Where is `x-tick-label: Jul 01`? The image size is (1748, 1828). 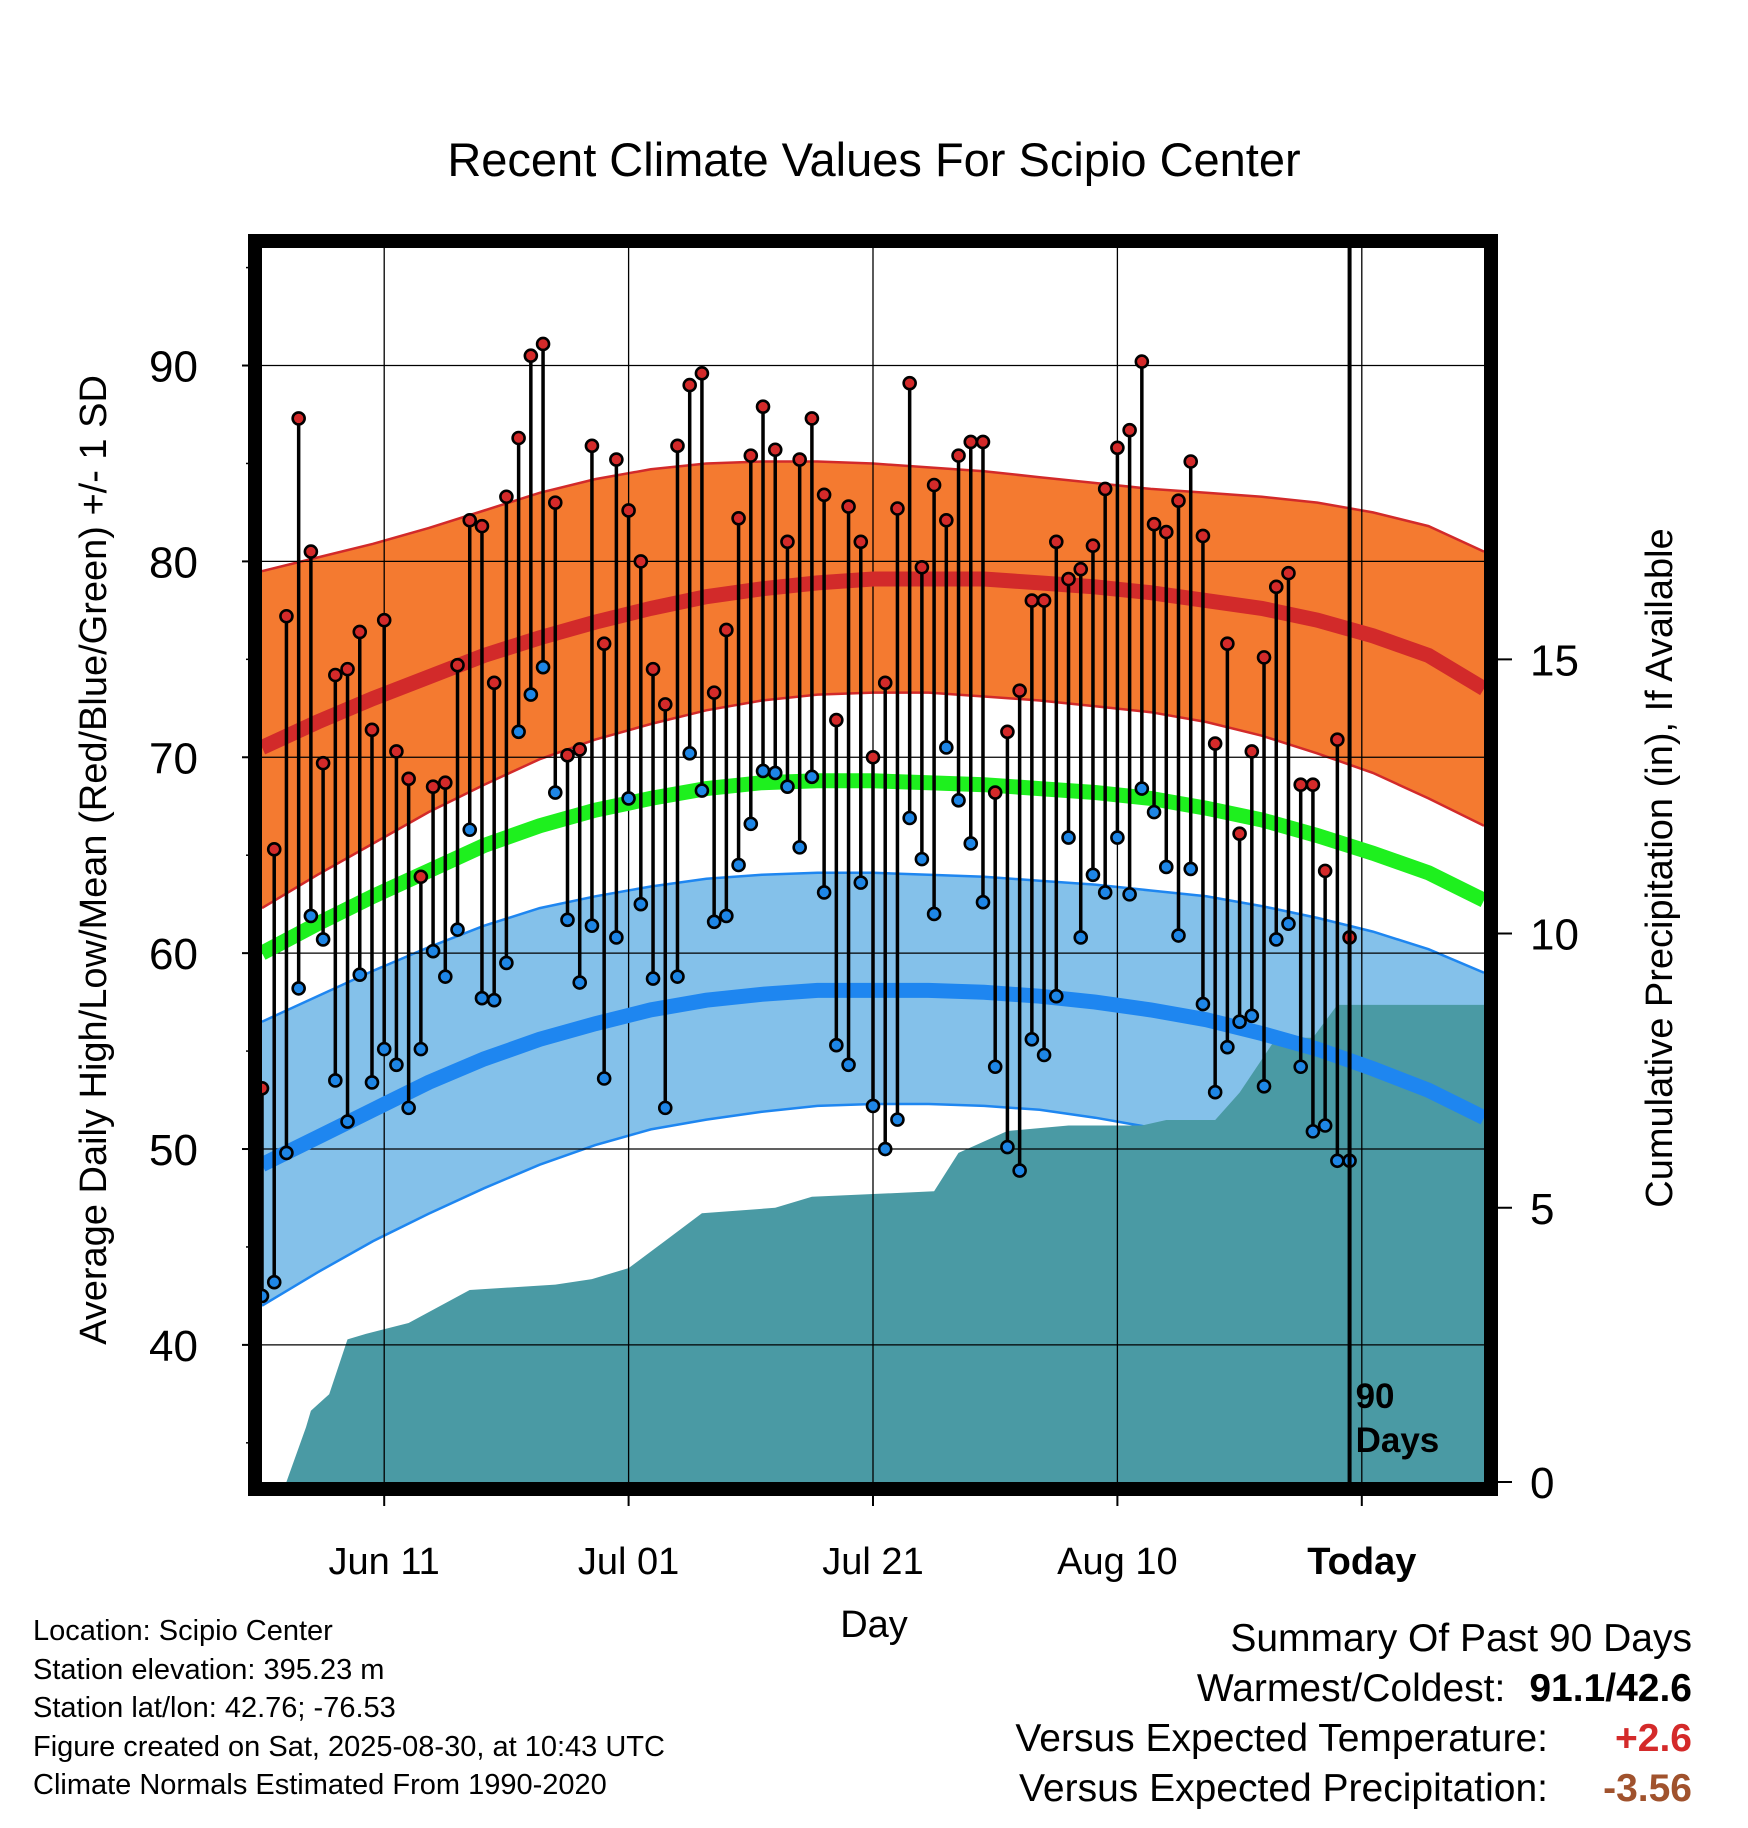
x-tick-label: Jul 01 is located at coordinates (628, 1562).